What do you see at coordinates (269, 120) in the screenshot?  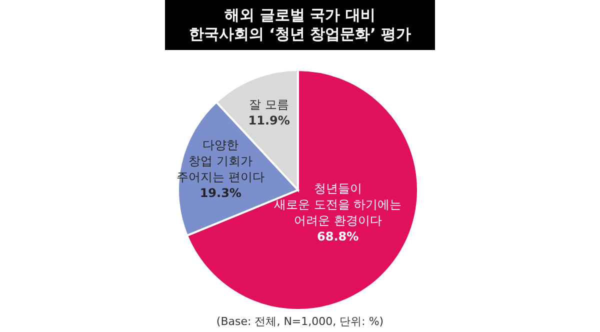 I see `data-label: 11.9%` at bounding box center [269, 120].